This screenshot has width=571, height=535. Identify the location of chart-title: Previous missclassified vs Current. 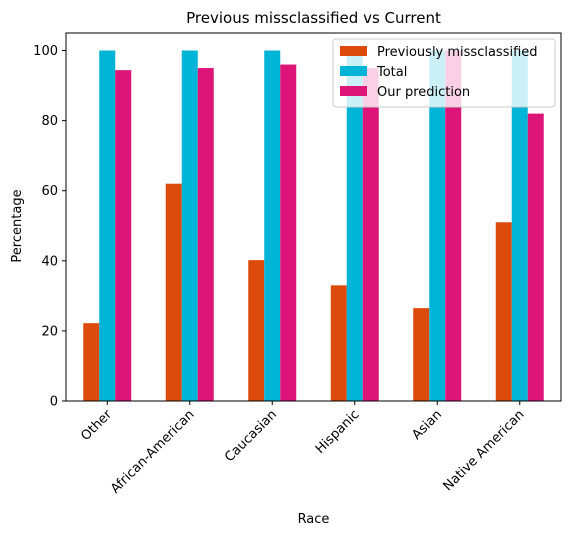
(313, 18).